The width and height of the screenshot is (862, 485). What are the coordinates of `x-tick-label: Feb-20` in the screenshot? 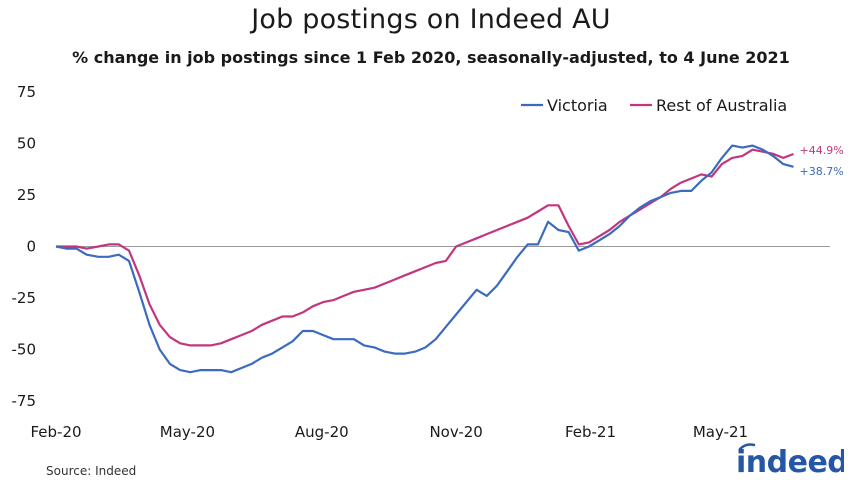 It's located at (55, 432).